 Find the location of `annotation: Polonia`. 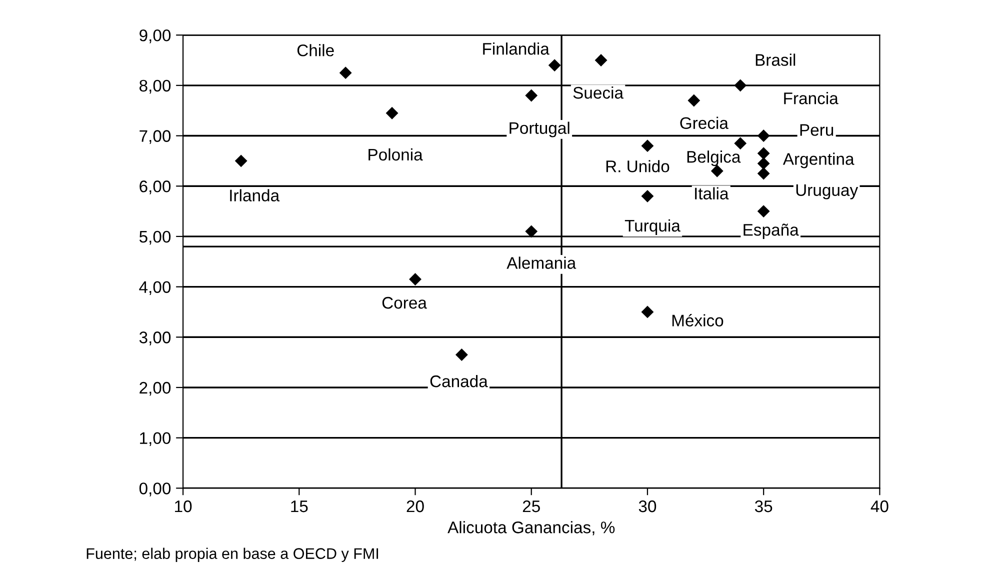

annotation: Polonia is located at coordinates (395, 154).